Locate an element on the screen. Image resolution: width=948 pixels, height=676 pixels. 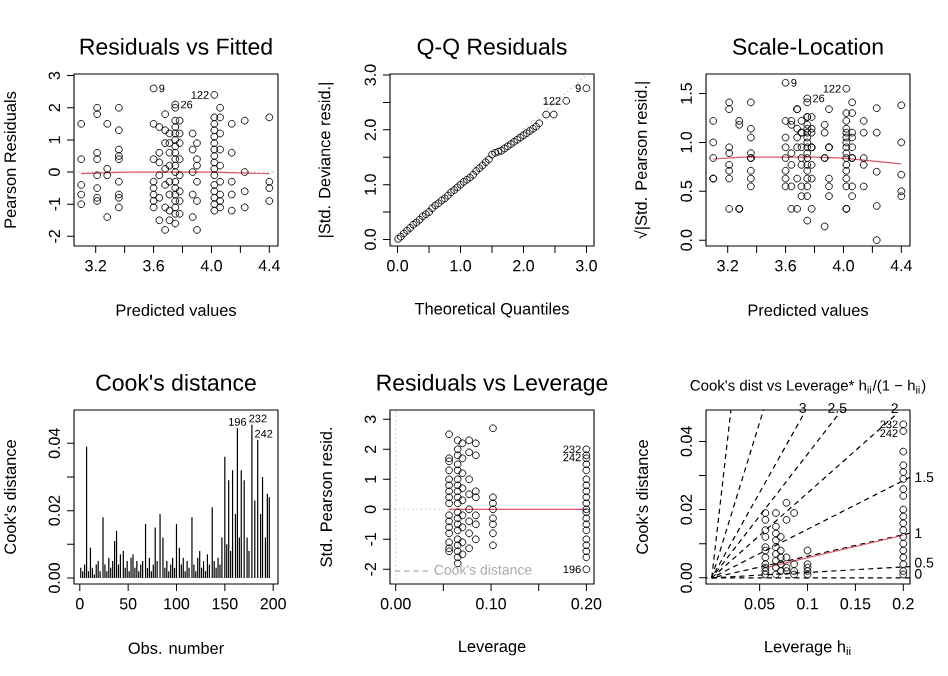
chart-title: Residuals vs Fitted is located at coordinates (176, 46).